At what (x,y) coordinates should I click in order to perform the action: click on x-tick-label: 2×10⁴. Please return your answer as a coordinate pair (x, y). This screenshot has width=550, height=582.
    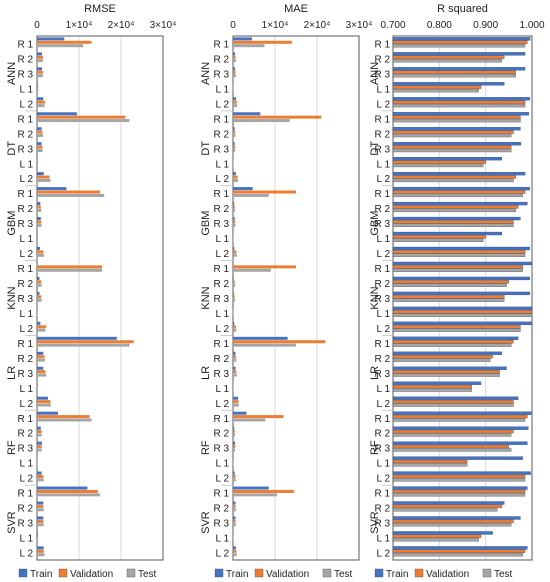
    Looking at the image, I should click on (317, 25).